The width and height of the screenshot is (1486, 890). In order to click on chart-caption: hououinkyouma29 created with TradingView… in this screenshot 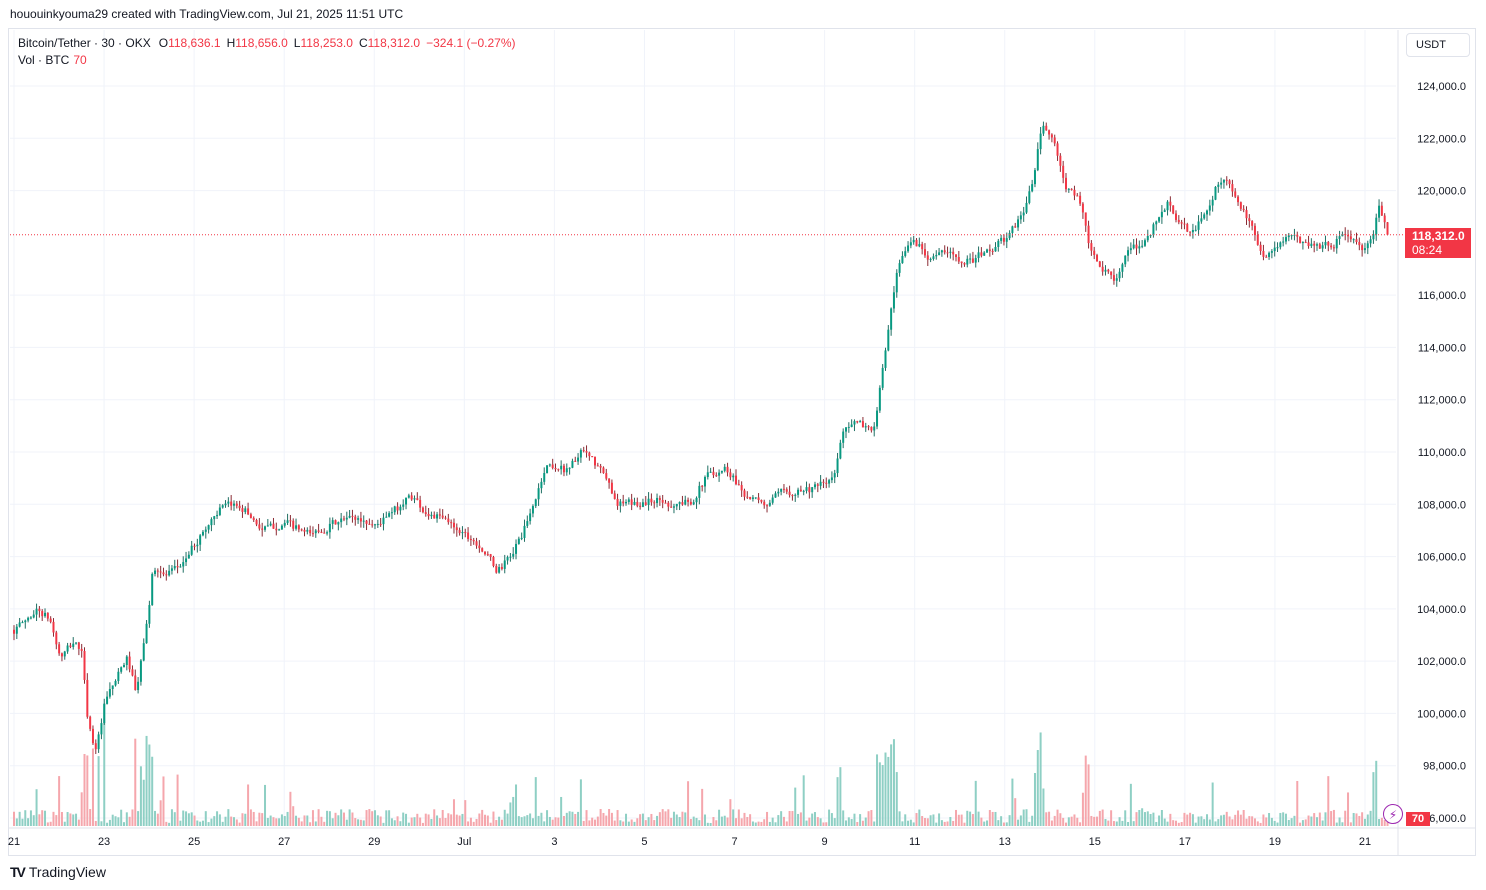, I will do `click(207, 14)`.